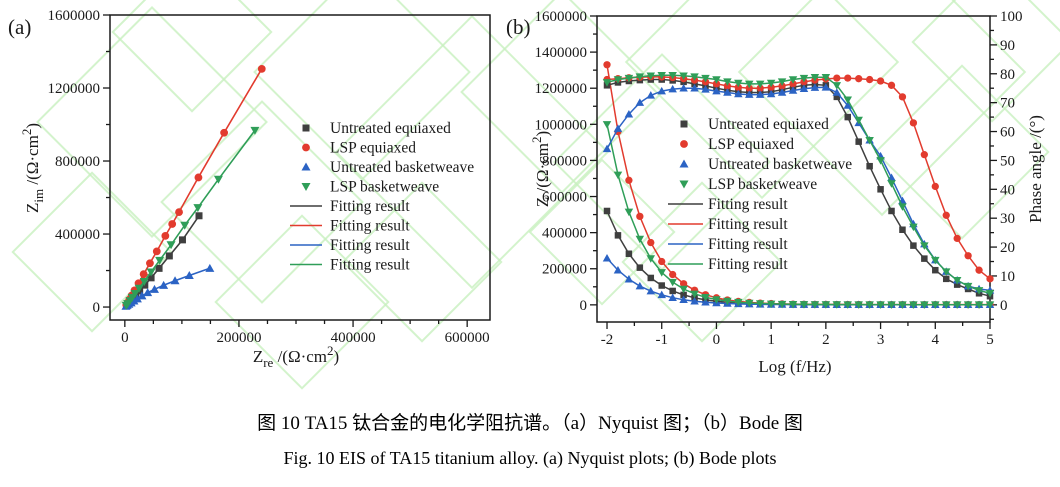  I want to click on svg-text: 3, so click(881, 340).